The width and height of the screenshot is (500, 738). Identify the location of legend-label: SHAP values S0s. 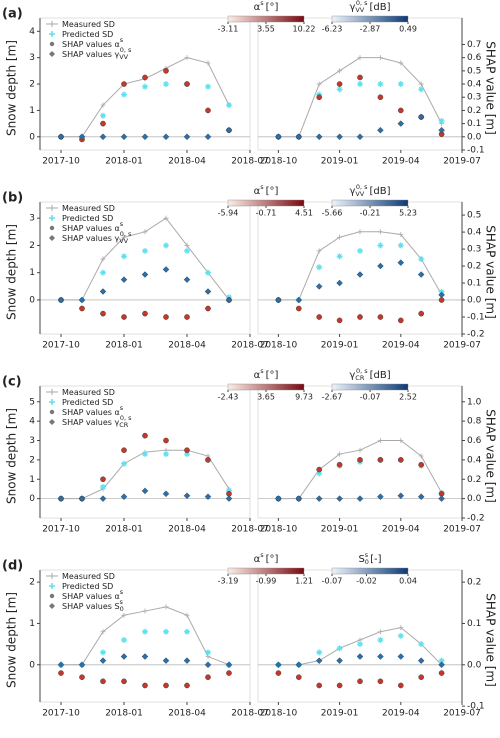
(93, 605).